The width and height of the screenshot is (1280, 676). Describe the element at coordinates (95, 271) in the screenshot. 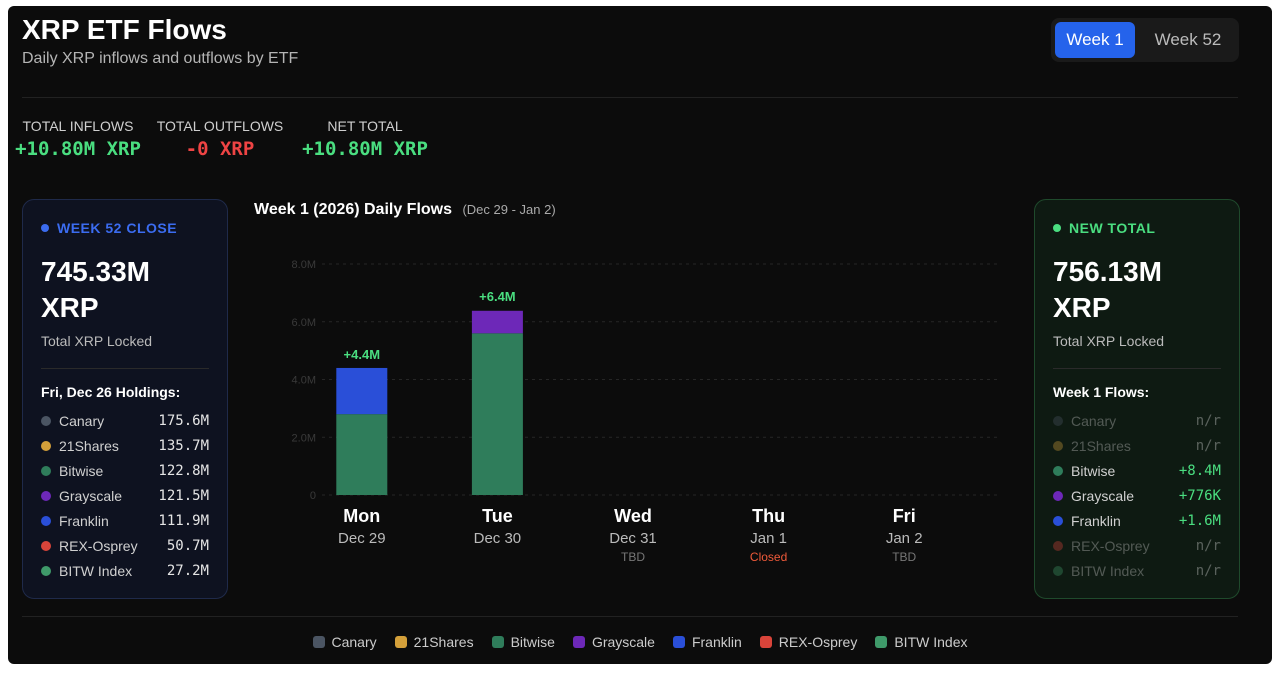

I see `amount-value: 745.33M` at that location.